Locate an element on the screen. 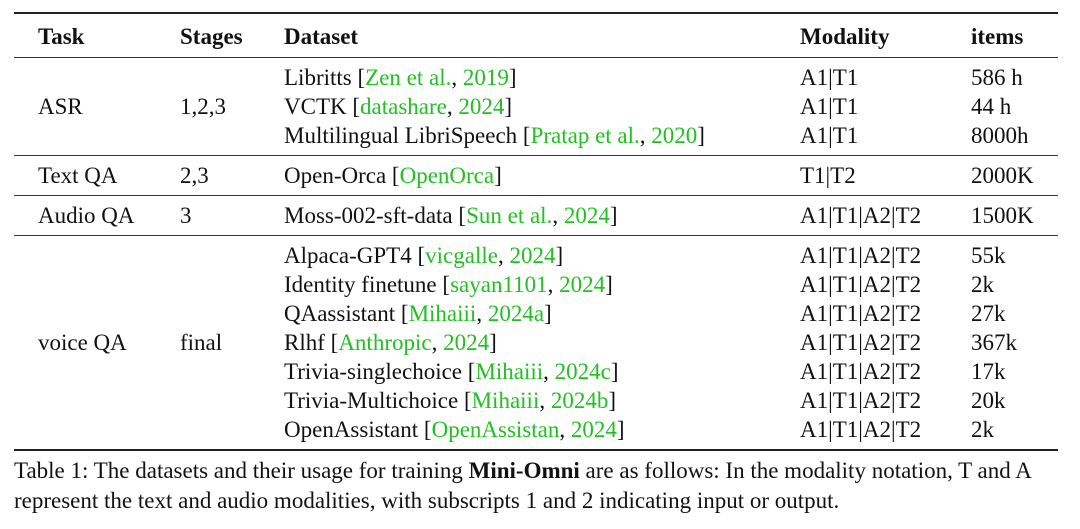 This screenshot has width=1080, height=529. citation-author-link: vicgalle is located at coordinates (461, 255).